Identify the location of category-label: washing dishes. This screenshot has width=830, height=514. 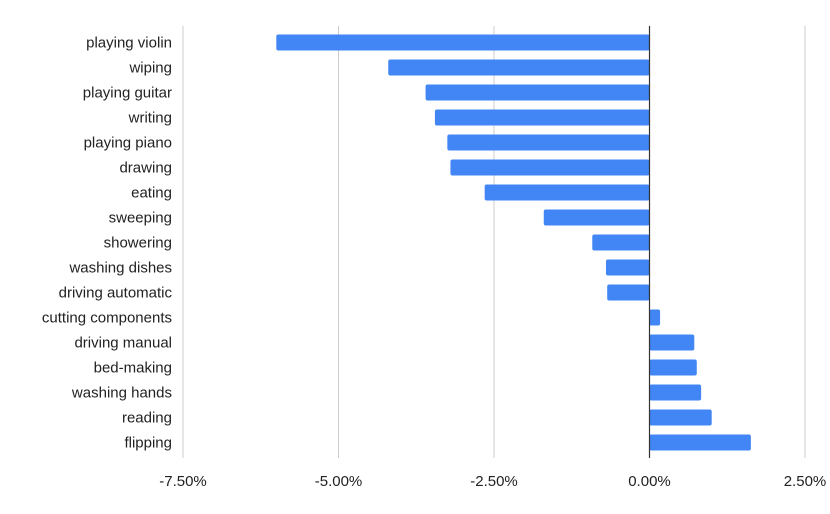
(120, 268).